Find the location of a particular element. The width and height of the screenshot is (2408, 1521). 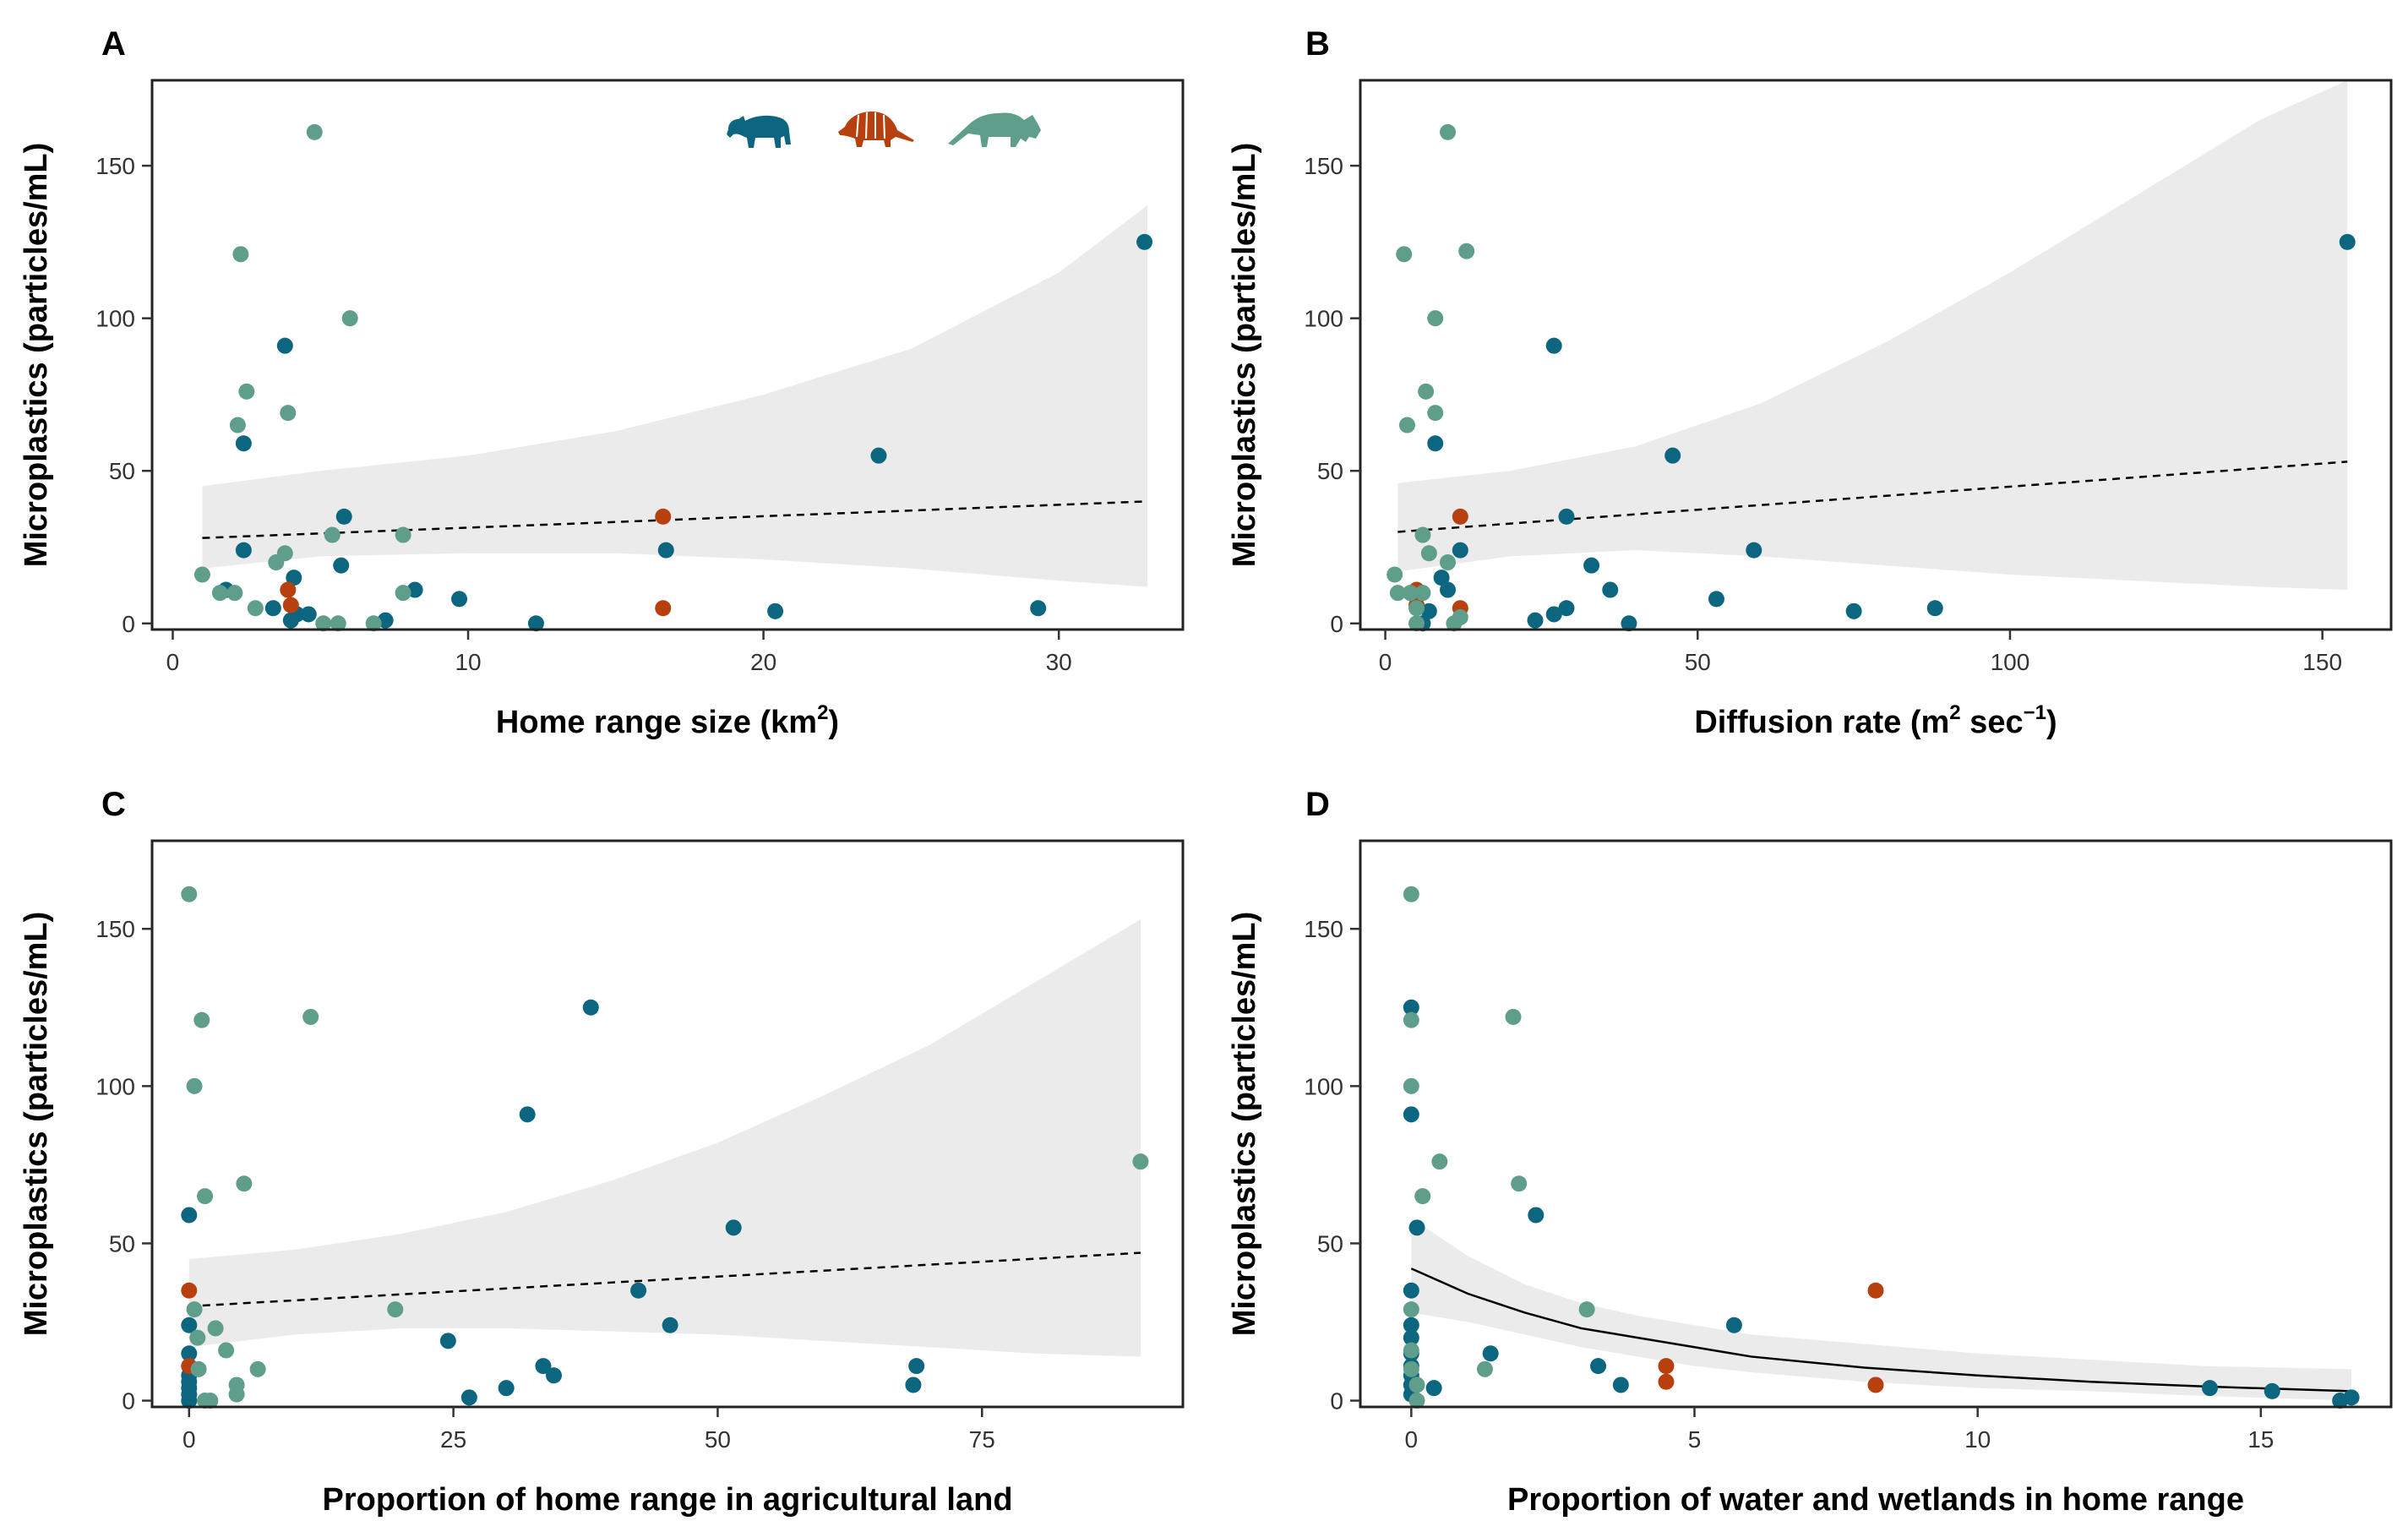

confidence-ribbon is located at coordinates (1882, 1309).